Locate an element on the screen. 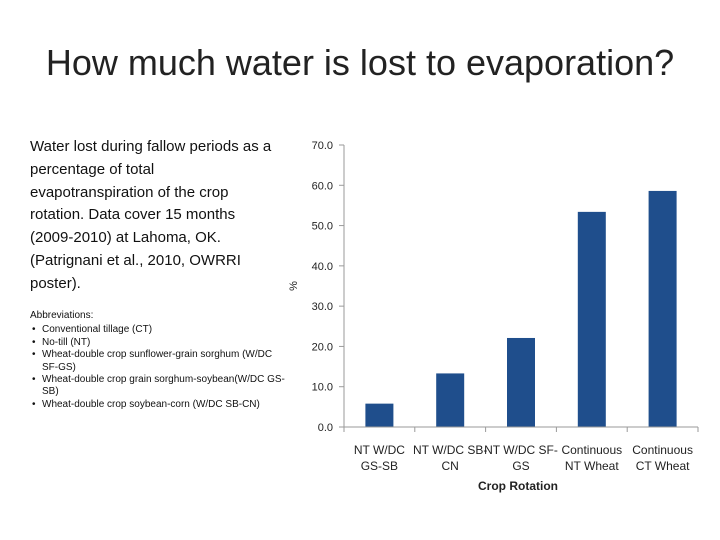 The image size is (720, 540). y-tick-label: 60.0 is located at coordinates (322, 186).